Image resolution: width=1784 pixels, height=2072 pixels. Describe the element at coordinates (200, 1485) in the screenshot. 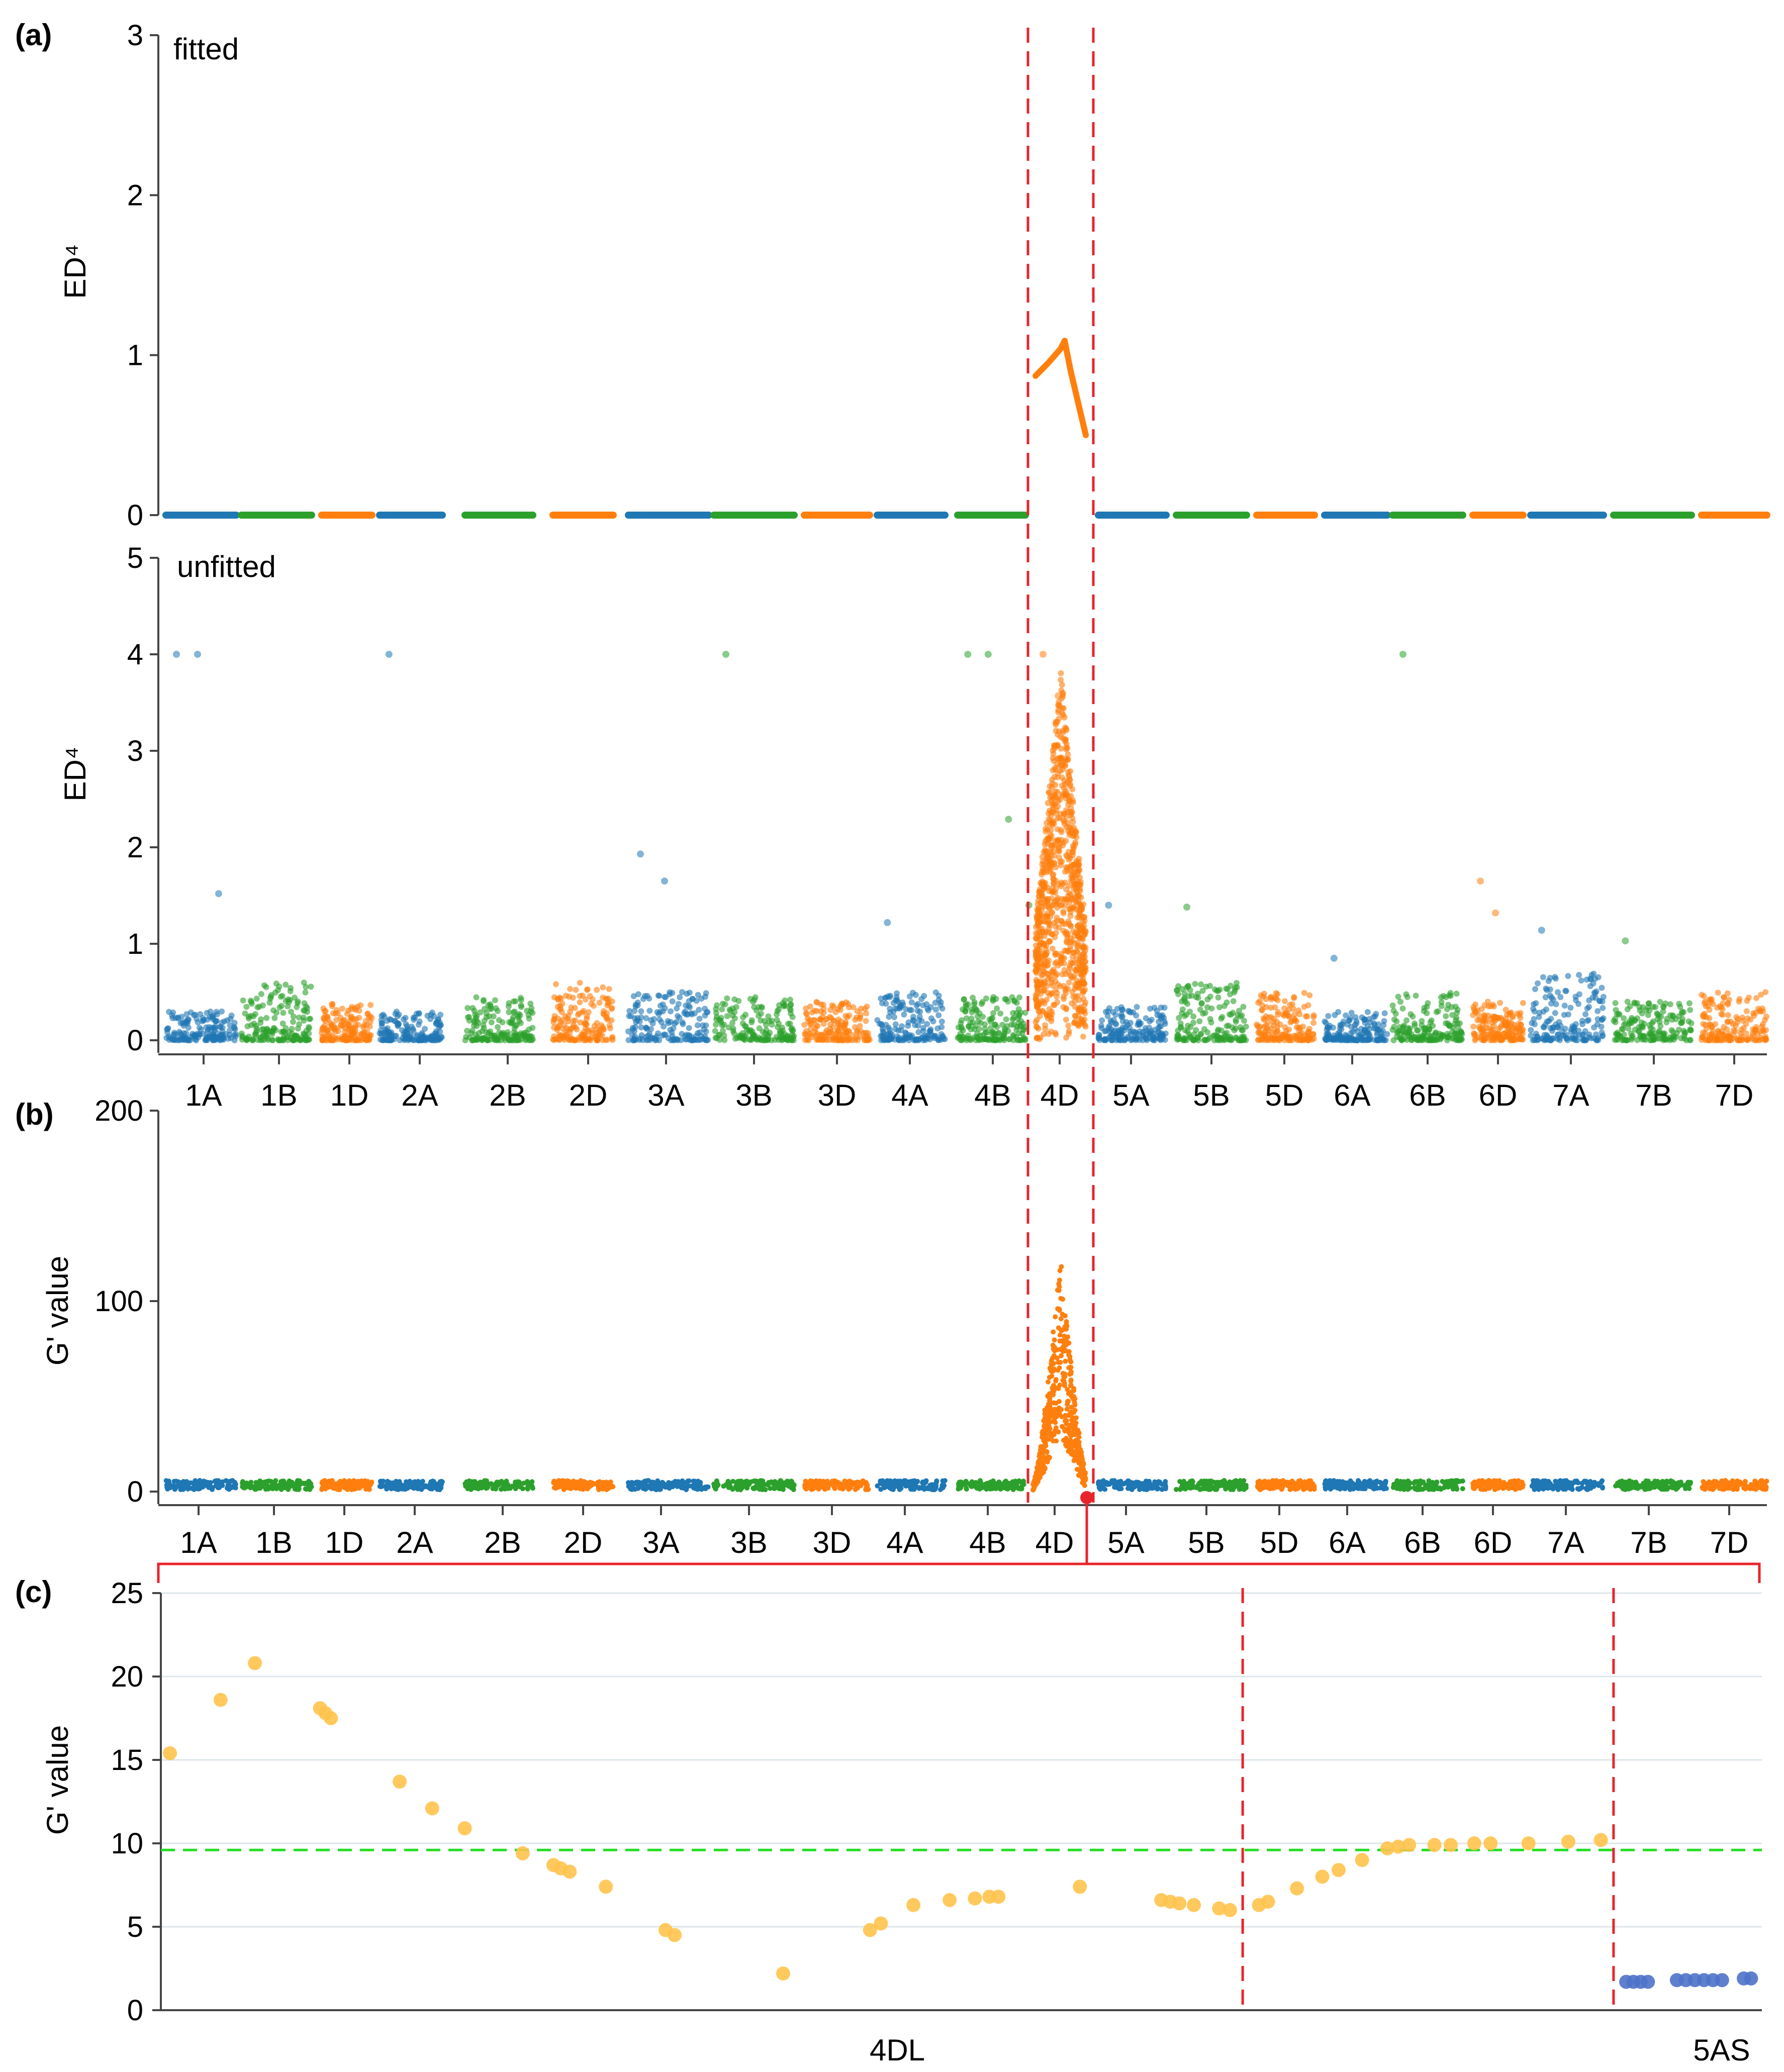

I see `gprime-points-1A` at that location.